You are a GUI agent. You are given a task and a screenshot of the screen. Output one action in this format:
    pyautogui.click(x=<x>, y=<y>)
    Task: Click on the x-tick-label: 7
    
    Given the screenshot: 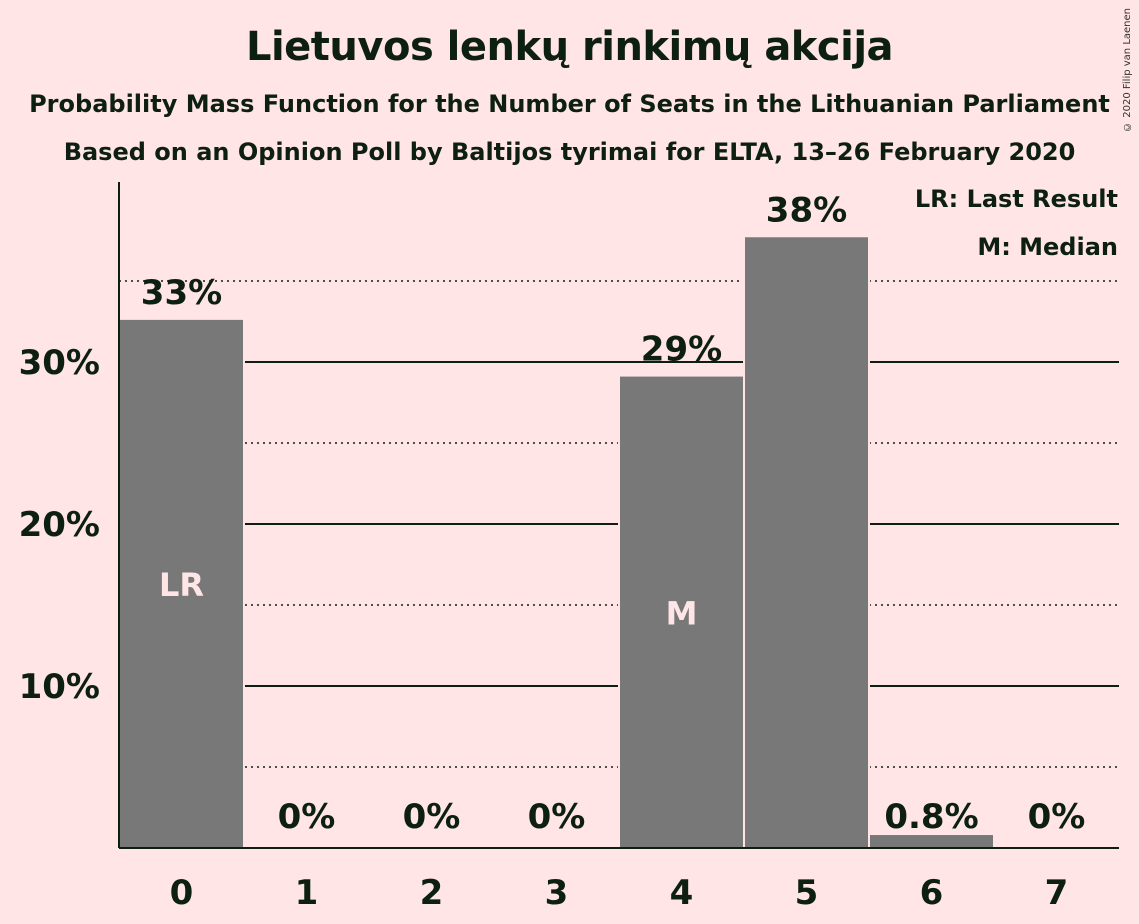 What is the action you would take?
    pyautogui.click(x=1057, y=893)
    